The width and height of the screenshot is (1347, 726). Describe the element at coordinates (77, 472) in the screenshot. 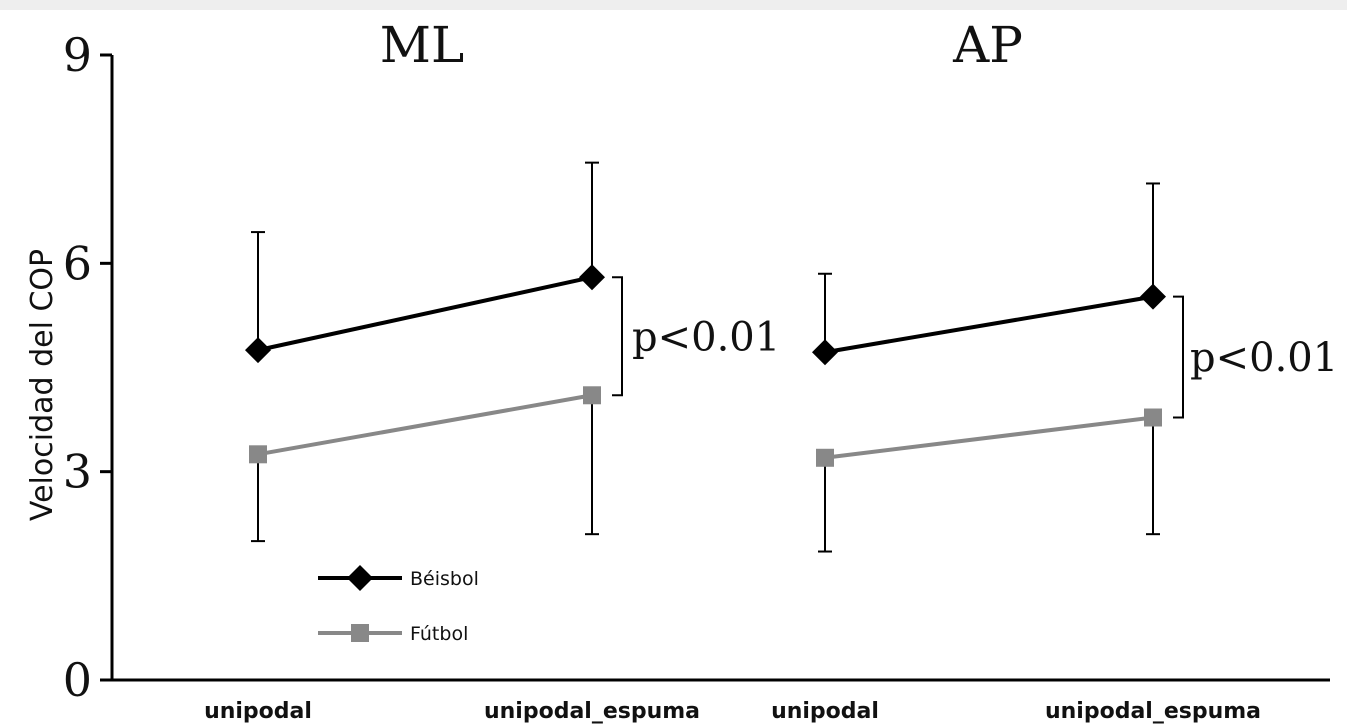

I see `y-tick-label: 3` at that location.